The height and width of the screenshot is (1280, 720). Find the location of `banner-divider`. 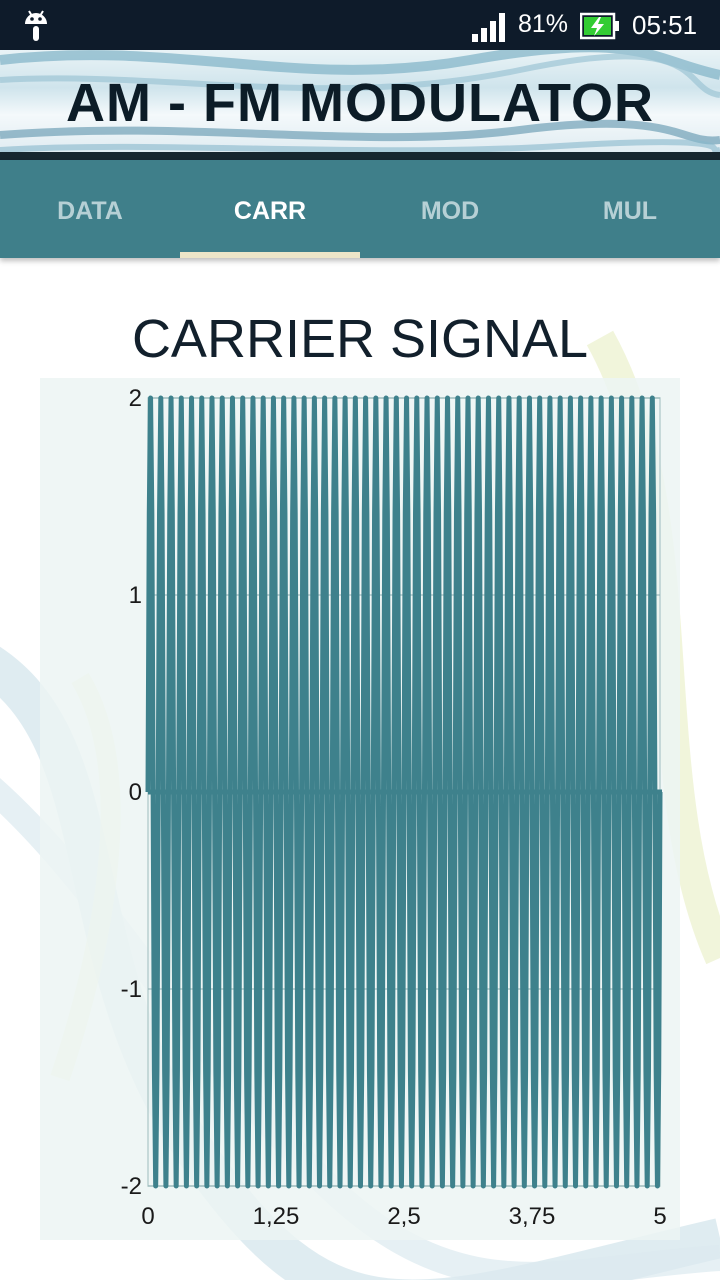

banner-divider is located at coordinates (360, 156).